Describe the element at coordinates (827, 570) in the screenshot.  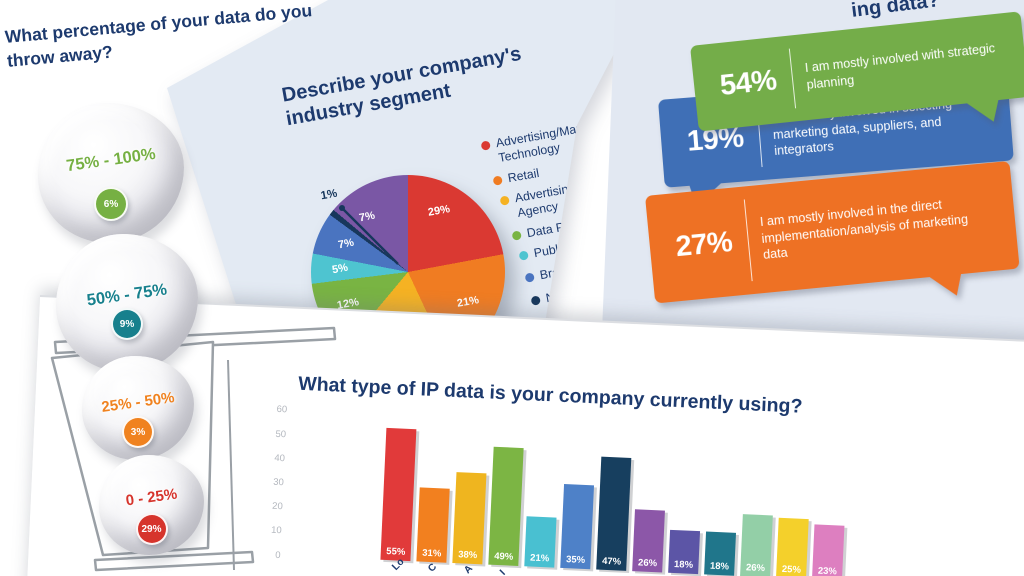
I see `ip-bar-value: 23%` at that location.